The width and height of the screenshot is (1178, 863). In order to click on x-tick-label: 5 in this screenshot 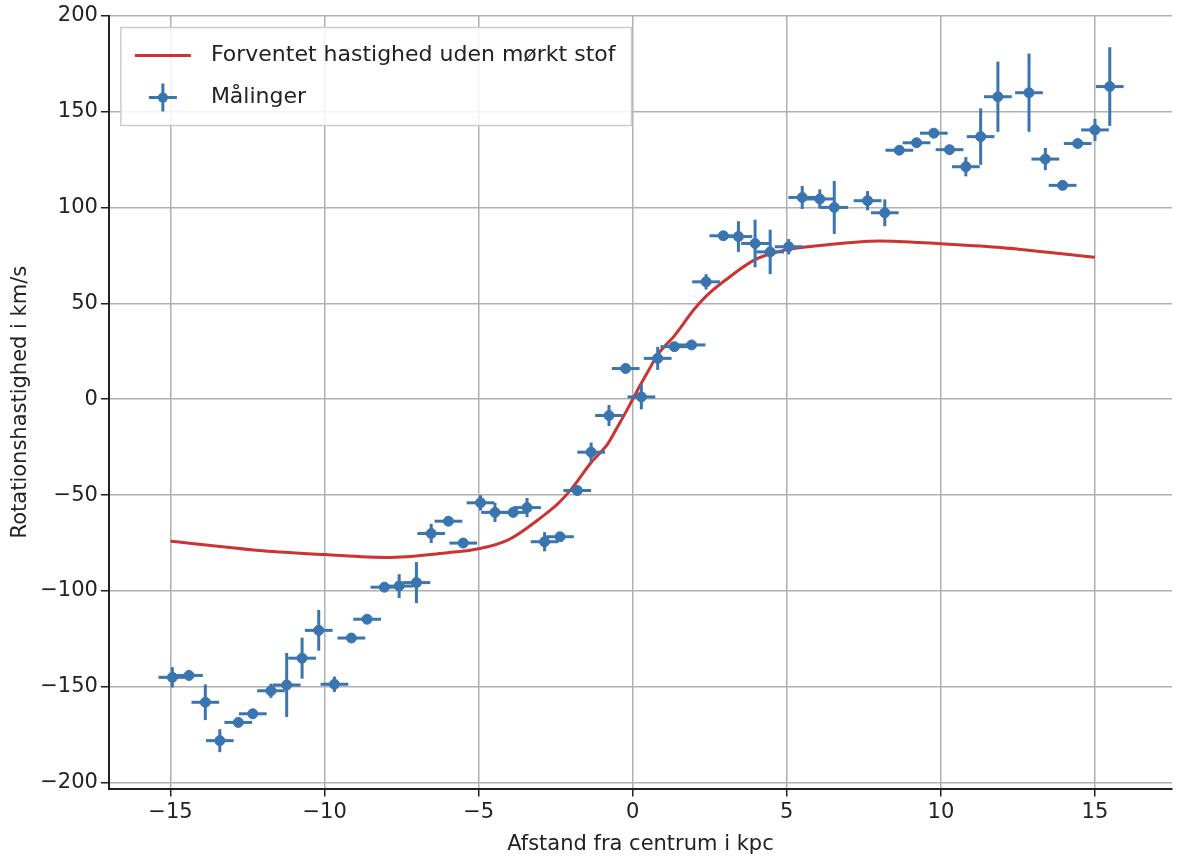, I will do `click(787, 810)`.